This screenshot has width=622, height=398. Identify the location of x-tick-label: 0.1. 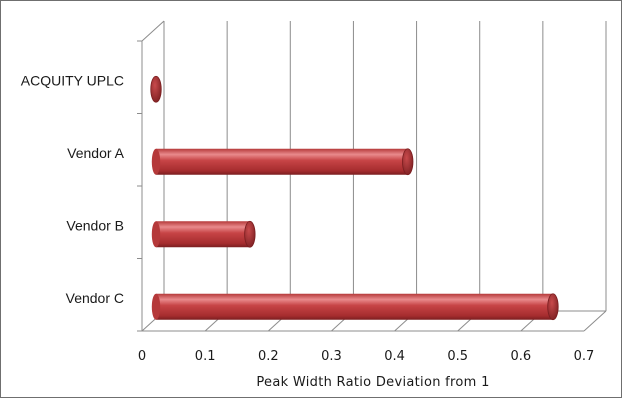
(205, 356).